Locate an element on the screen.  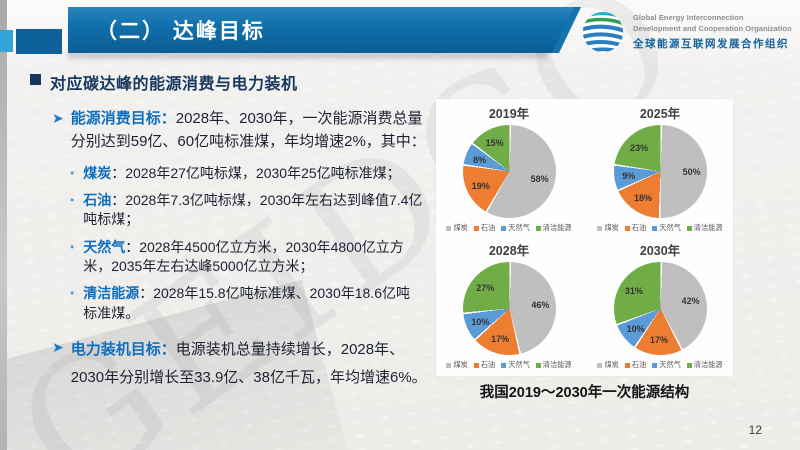
pie: 50% 18% 9% 23% is located at coordinates (660, 171).